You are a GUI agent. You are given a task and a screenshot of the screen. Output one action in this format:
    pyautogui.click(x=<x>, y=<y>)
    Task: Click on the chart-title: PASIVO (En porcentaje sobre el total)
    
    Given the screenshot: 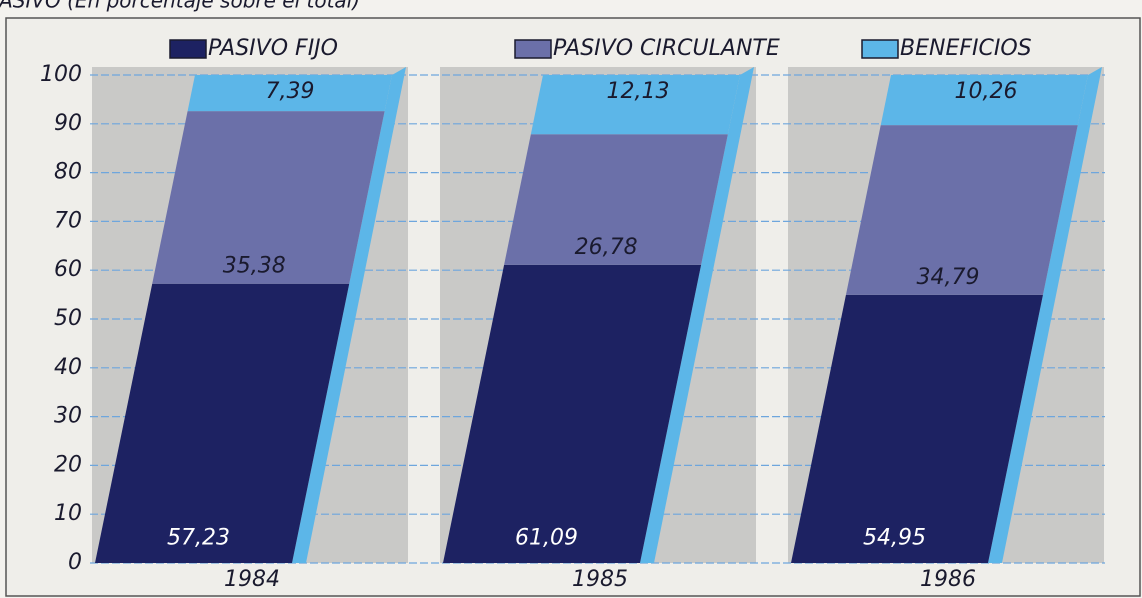 What is the action you would take?
    pyautogui.click(x=180, y=6)
    